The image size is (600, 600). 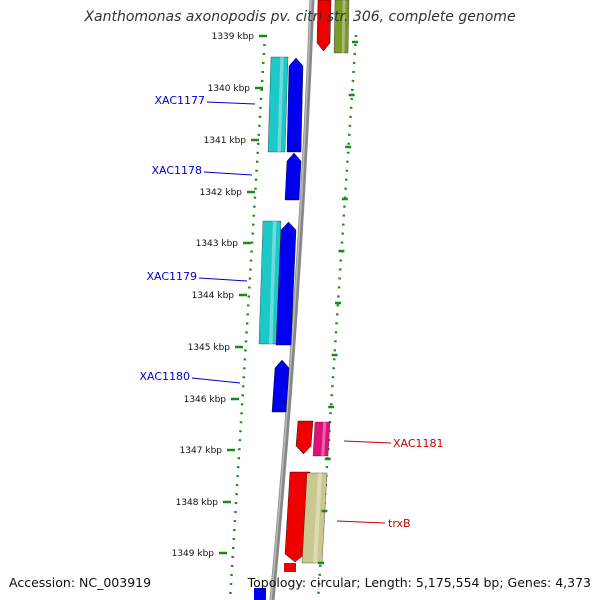 What do you see at coordinates (193, 554) in the screenshot?
I see `tick-label: 1349 kbp` at bounding box center [193, 554].